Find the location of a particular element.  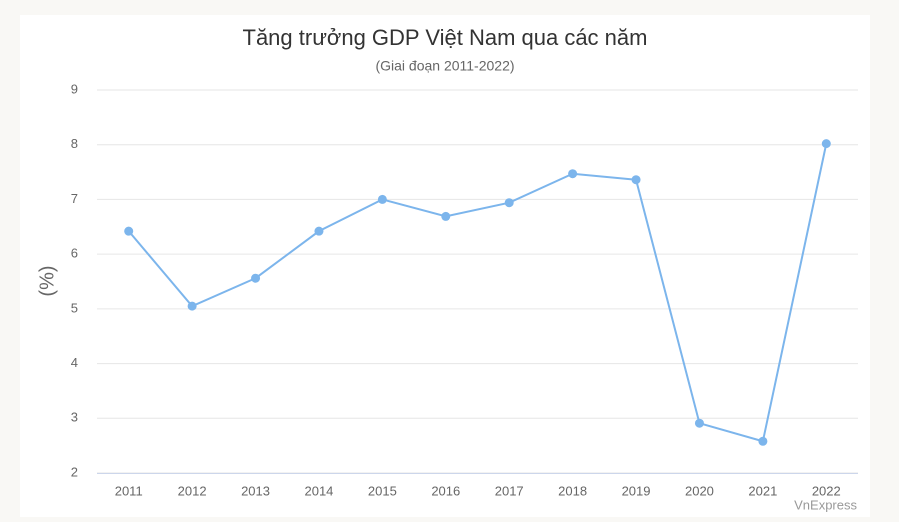

y-tick-label: 7 is located at coordinates (74, 198).